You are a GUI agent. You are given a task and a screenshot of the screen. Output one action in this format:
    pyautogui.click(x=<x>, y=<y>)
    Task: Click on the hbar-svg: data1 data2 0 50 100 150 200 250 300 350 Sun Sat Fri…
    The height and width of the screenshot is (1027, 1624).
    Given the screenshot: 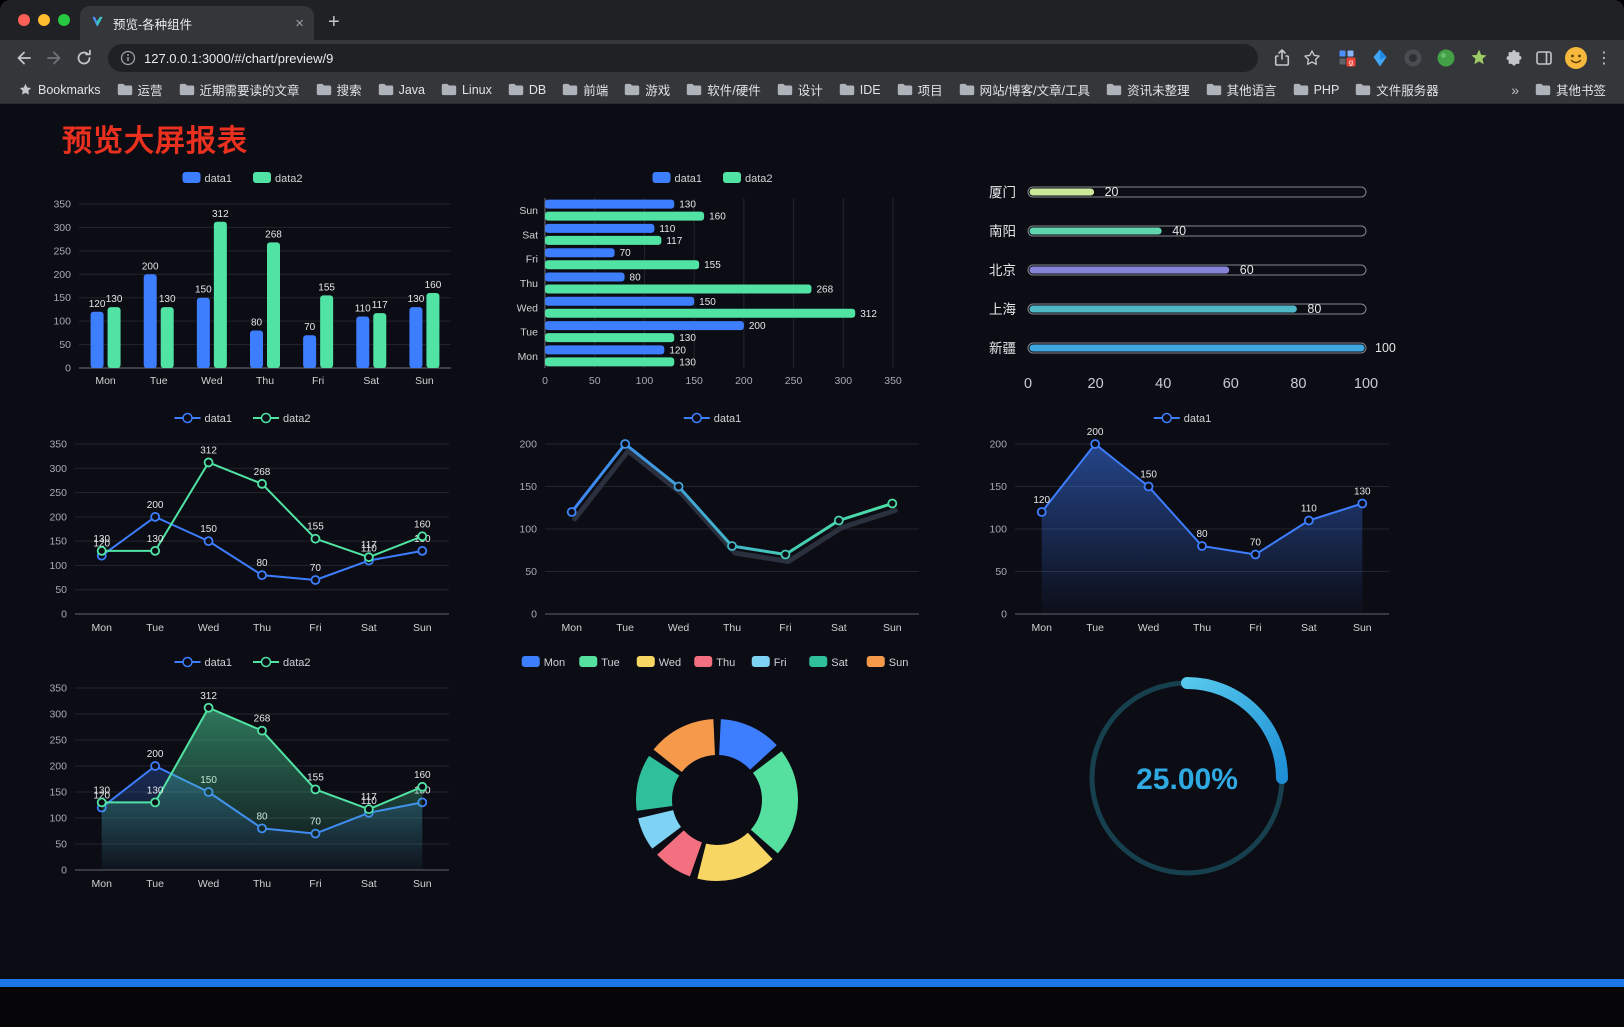 What is the action you would take?
    pyautogui.click(x=709, y=279)
    